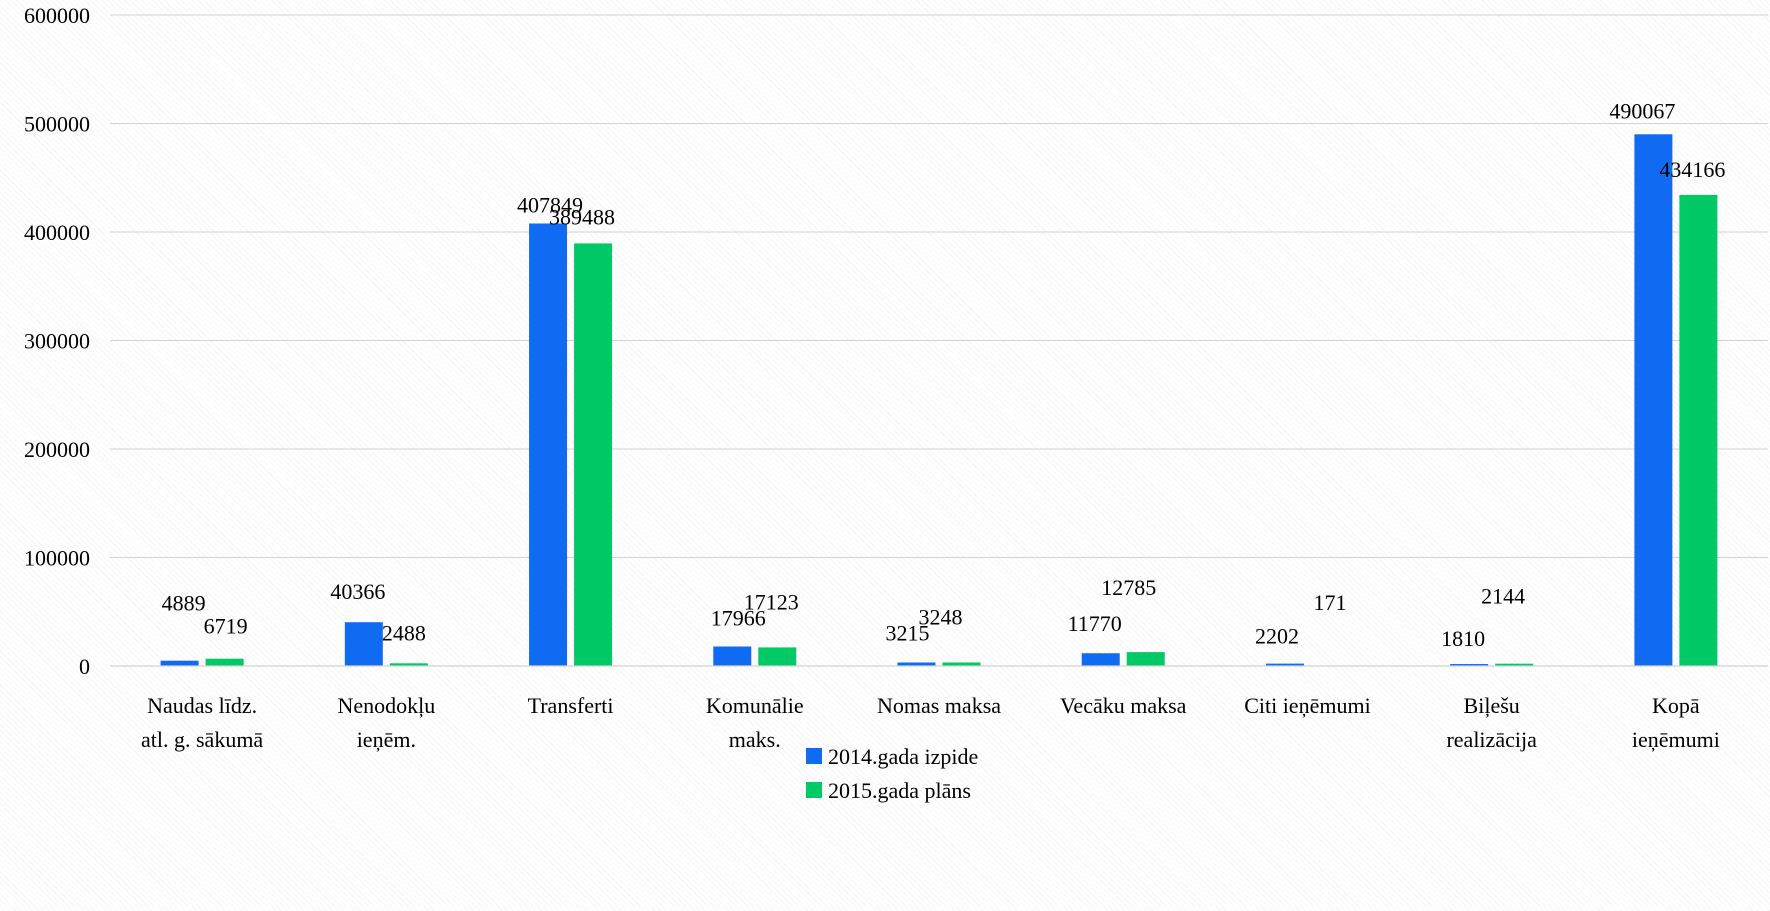  I want to click on data-label: 3215, so click(908, 633).